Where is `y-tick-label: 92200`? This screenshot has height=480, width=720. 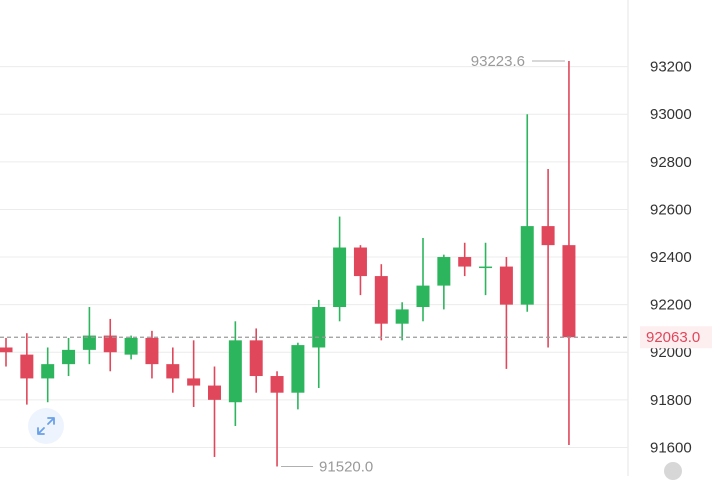
y-tick-label: 92200 is located at coordinates (671, 305).